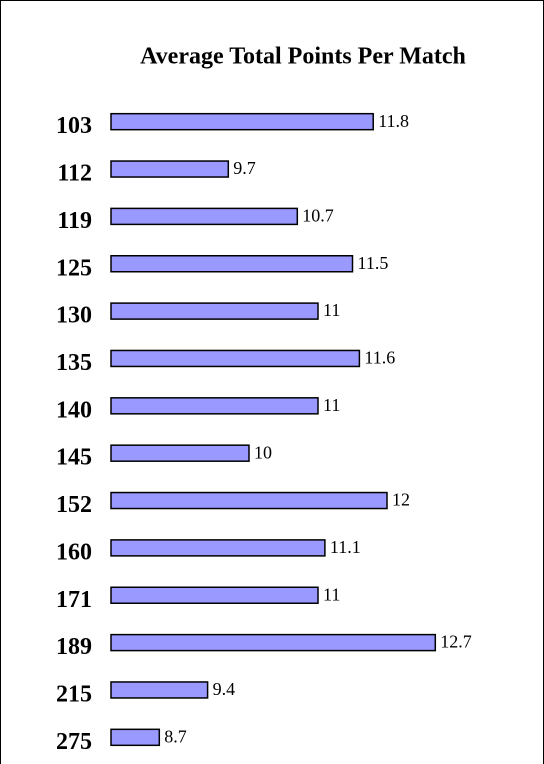 This screenshot has width=544, height=764. Describe the element at coordinates (74, 316) in the screenshot. I see `y-tick-label: 130` at that location.